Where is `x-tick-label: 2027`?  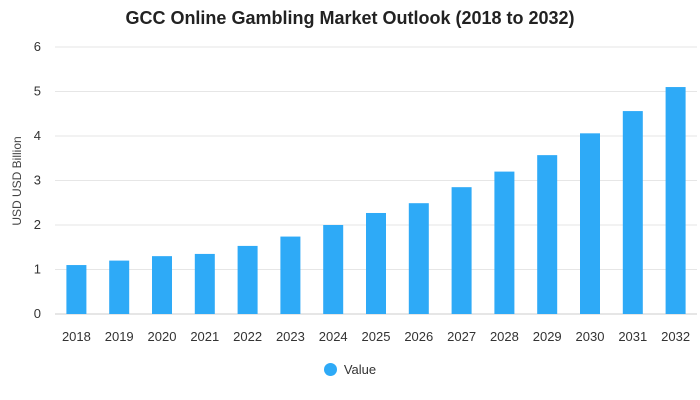
x-tick-label: 2027 is located at coordinates (461, 336).